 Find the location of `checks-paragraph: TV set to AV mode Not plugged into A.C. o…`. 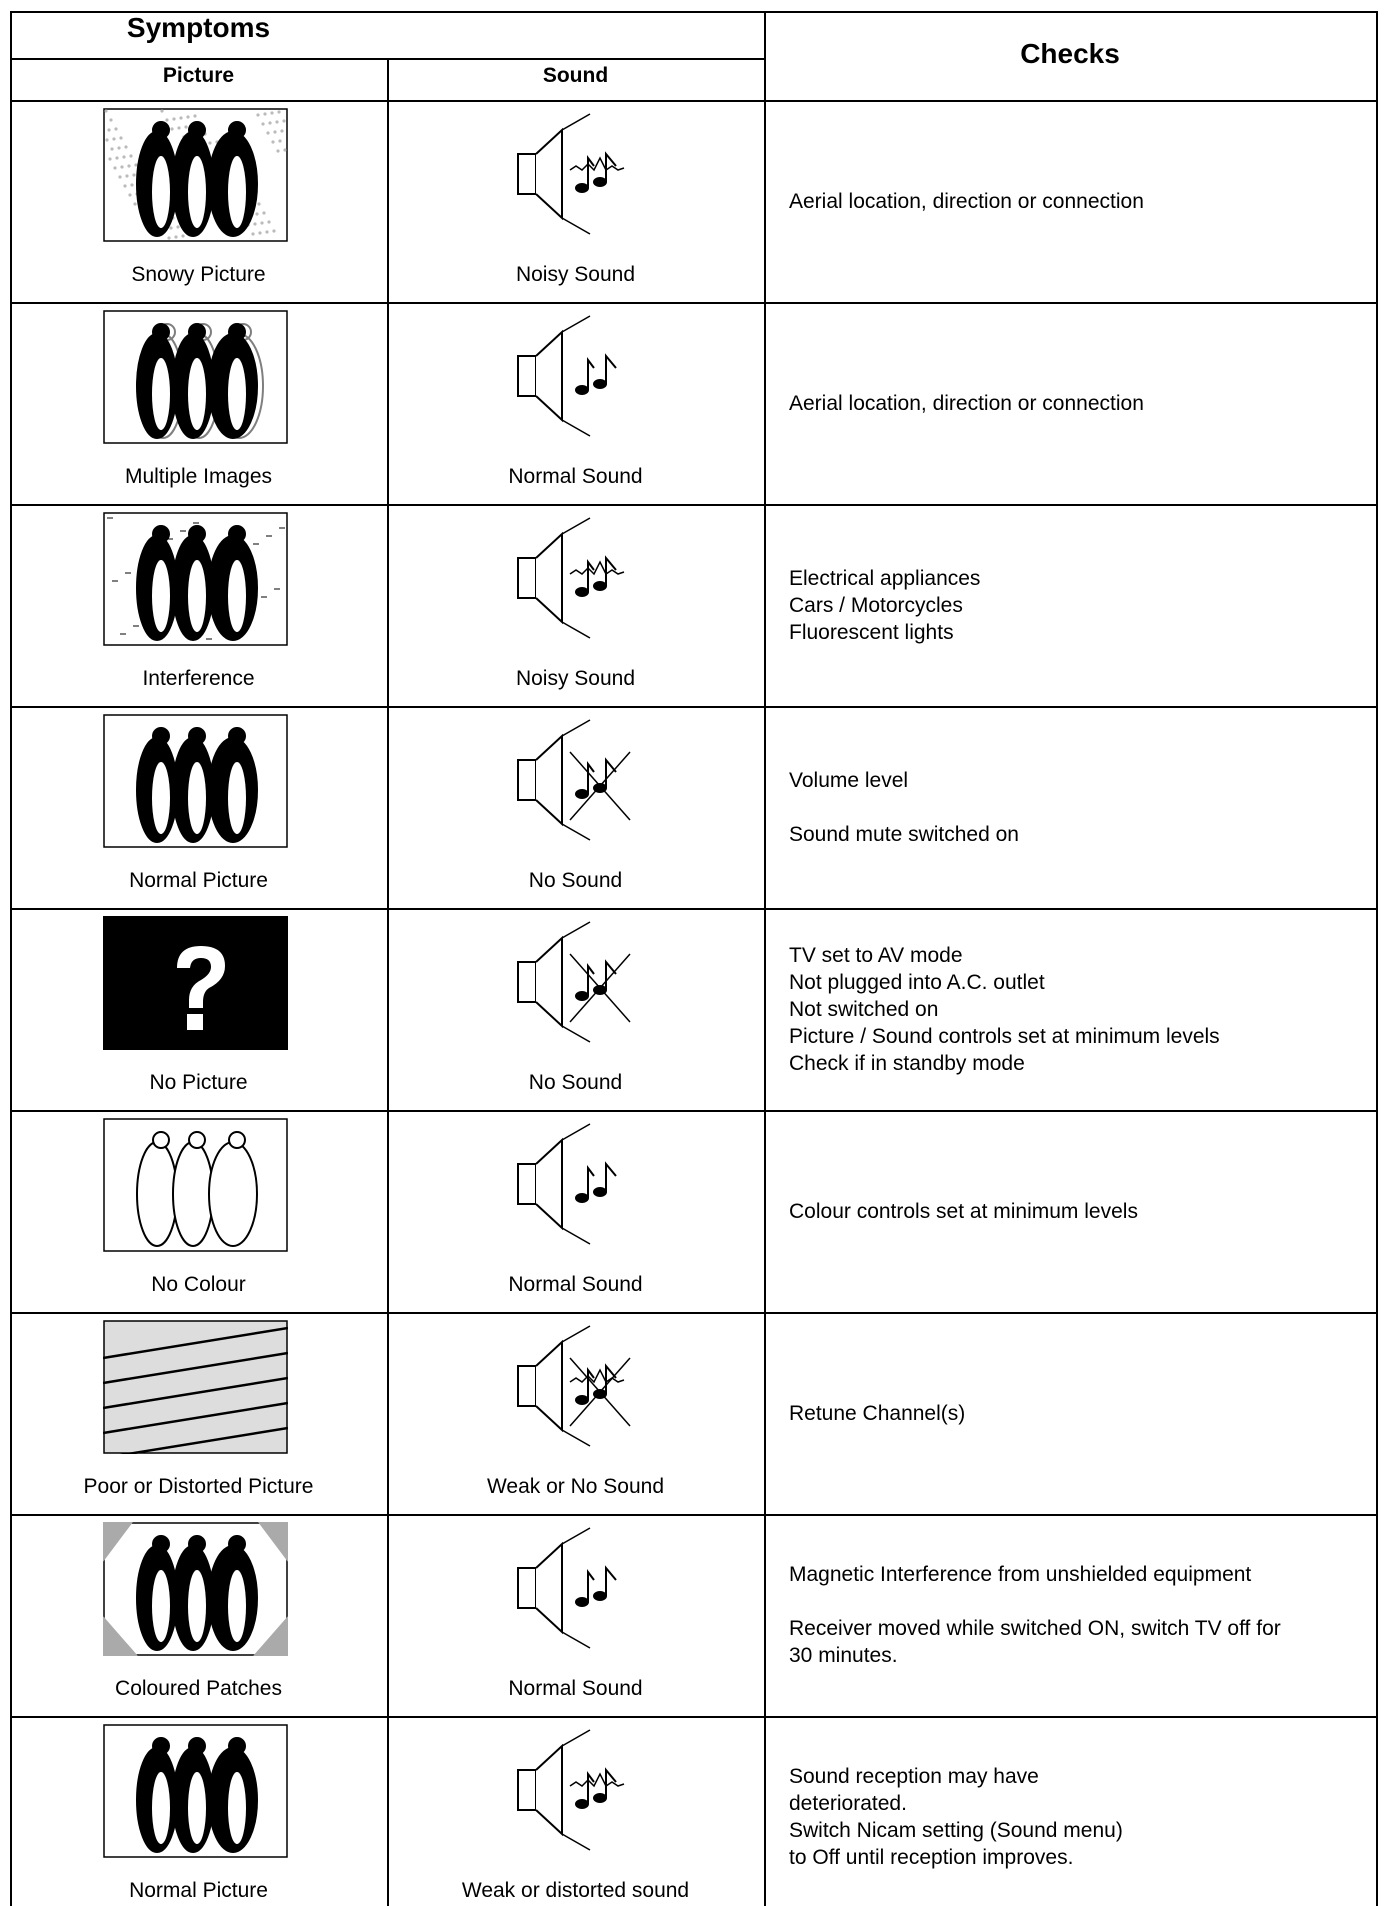

checks-paragraph: TV set to AV mode Not plugged into A.C. o… is located at coordinates (1079, 1009).